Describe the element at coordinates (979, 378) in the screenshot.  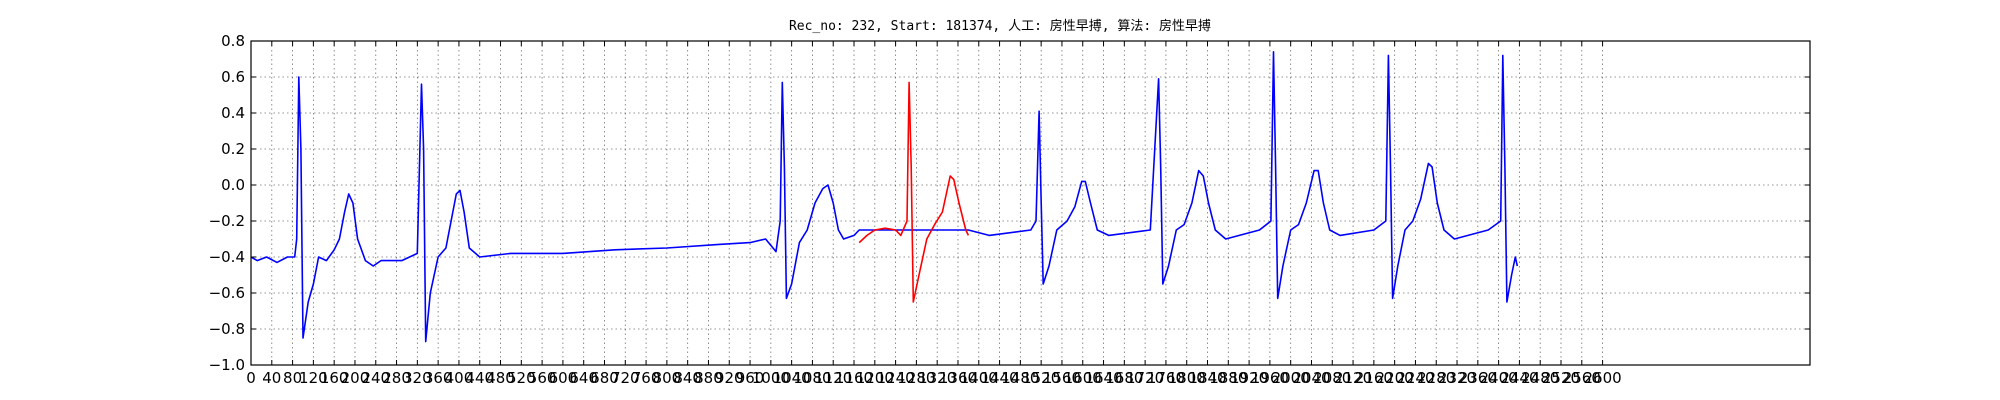
I see `x-tick-label: 1400` at that location.